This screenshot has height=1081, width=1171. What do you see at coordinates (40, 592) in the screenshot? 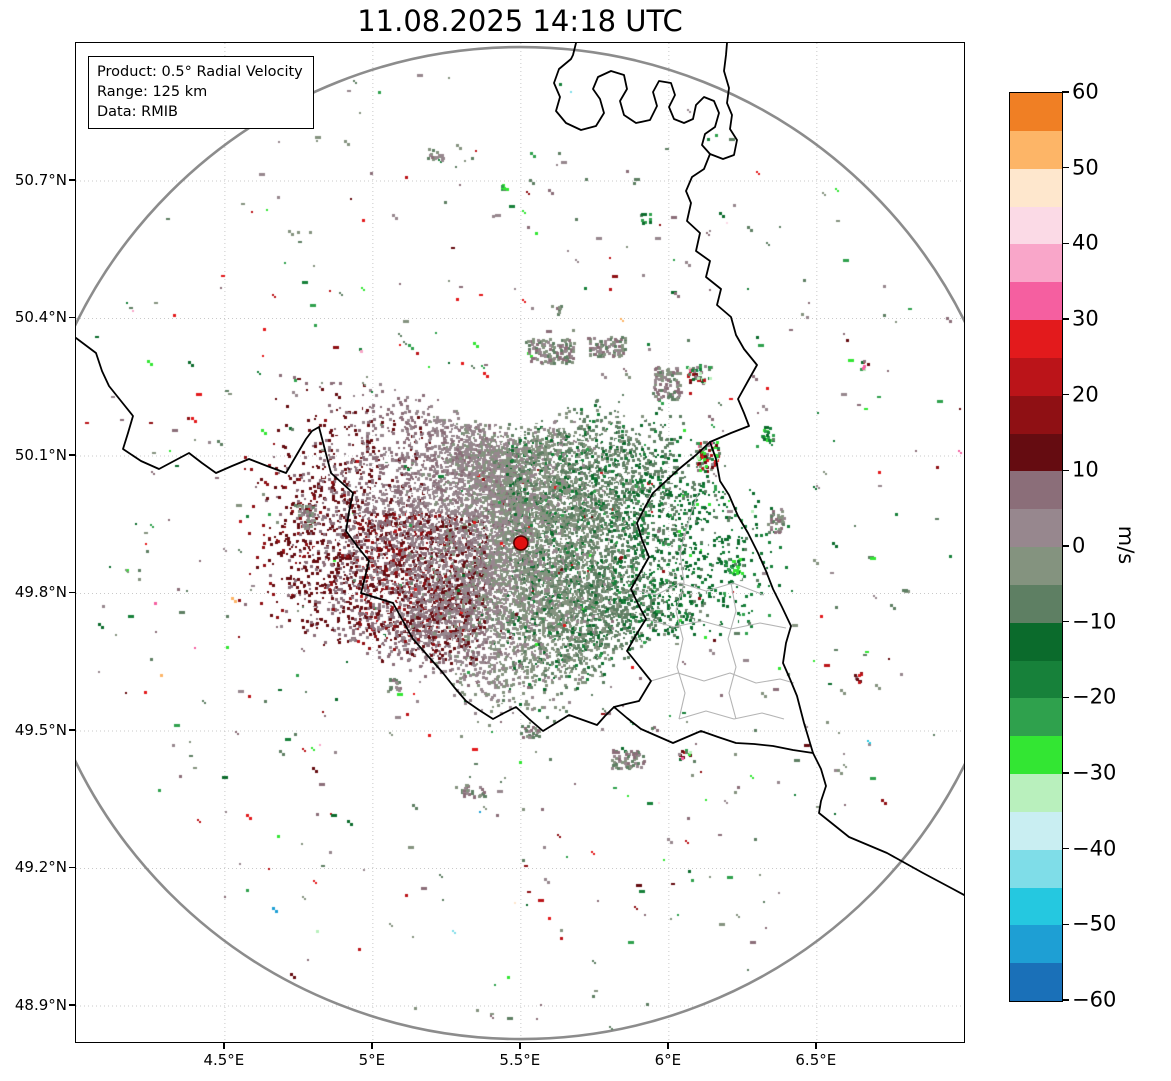
I see `y-tick-label: 49.8°N` at bounding box center [40, 592].